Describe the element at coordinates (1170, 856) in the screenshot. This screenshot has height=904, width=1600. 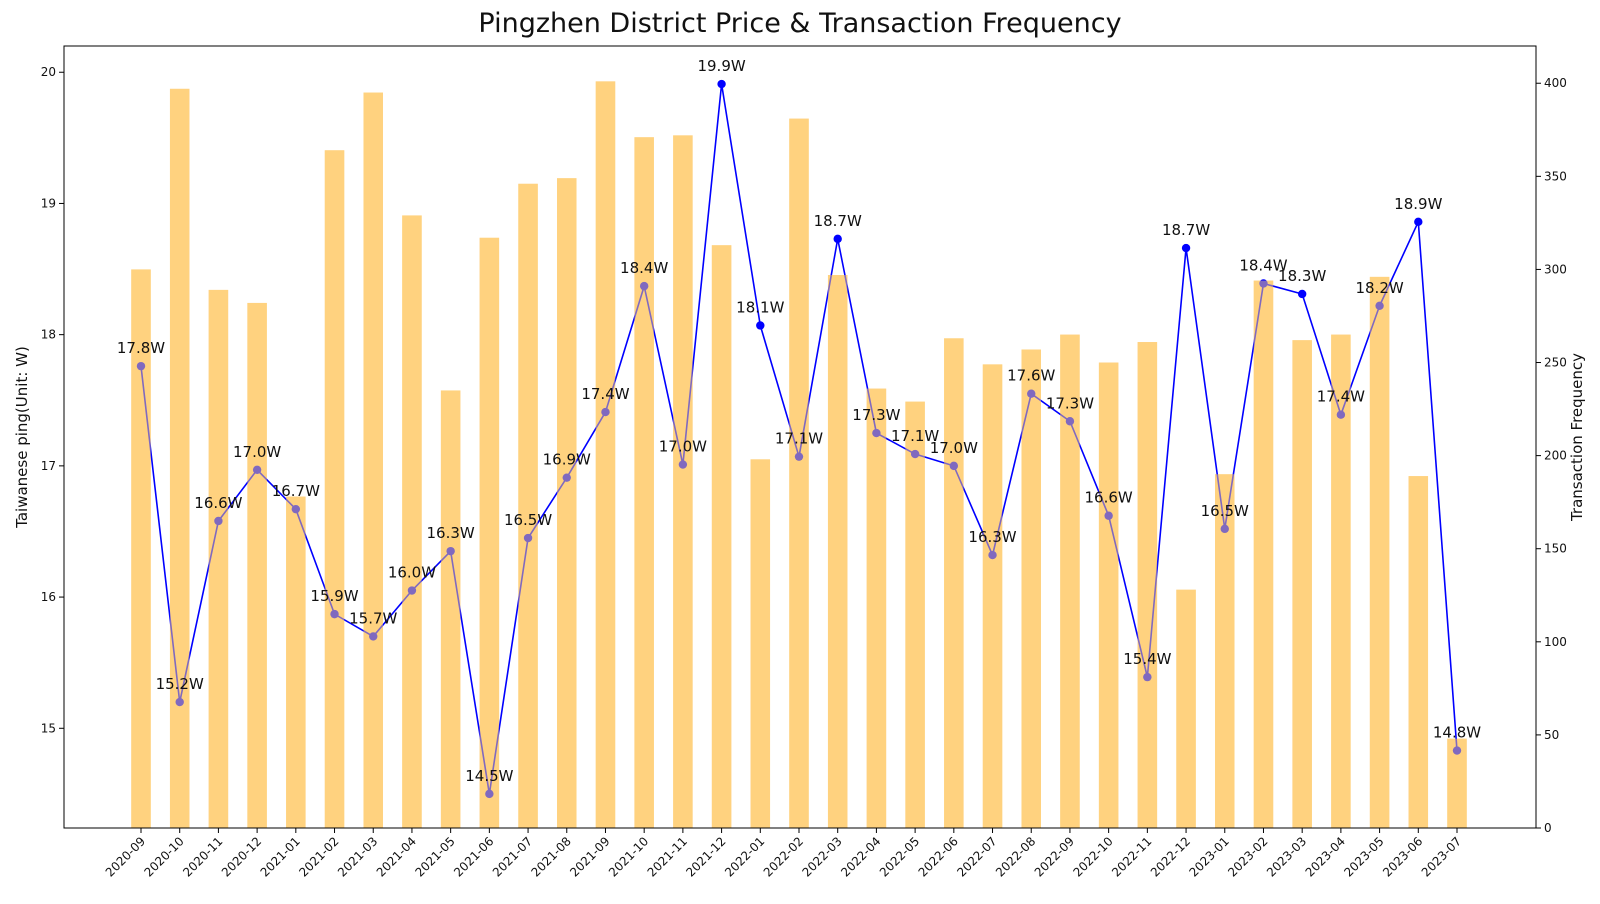
I see `x-tick-label: 2022-12` at that location.